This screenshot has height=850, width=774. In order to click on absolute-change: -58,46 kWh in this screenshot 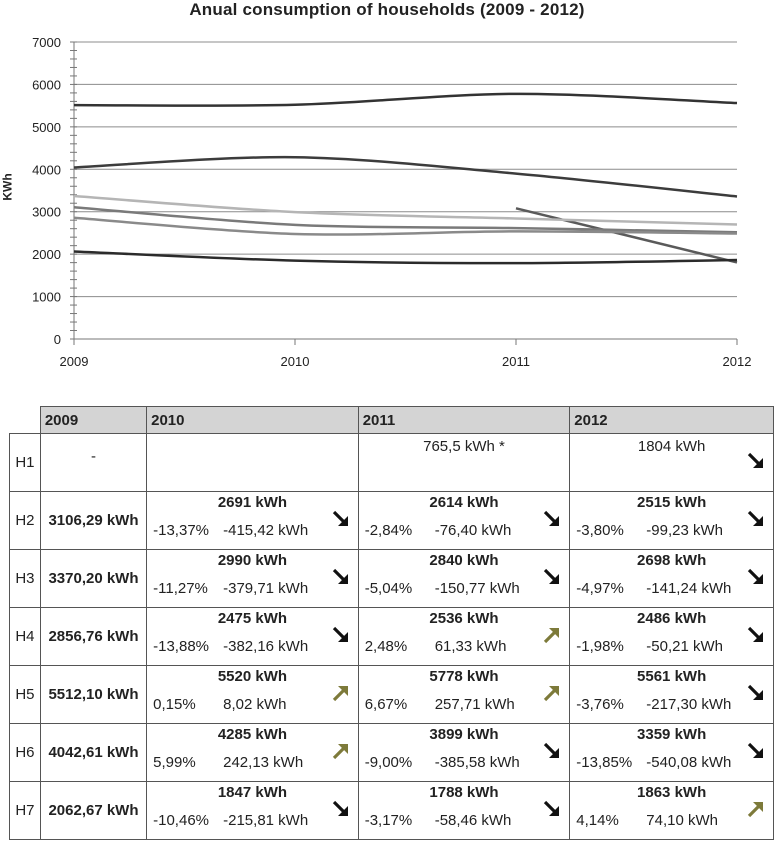, I will do `click(473, 820)`.